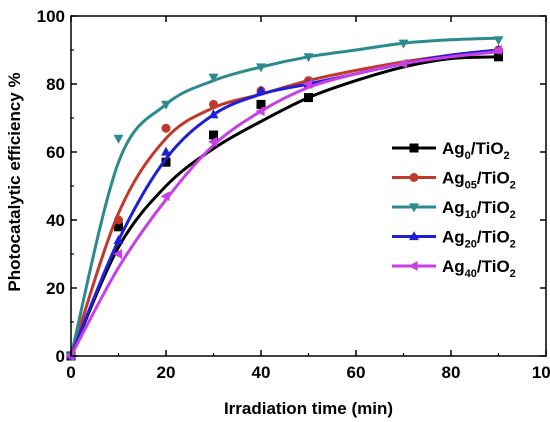 The height and width of the screenshot is (422, 550). Describe the element at coordinates (166, 372) in the screenshot. I see `x-tick-label: 20` at that location.